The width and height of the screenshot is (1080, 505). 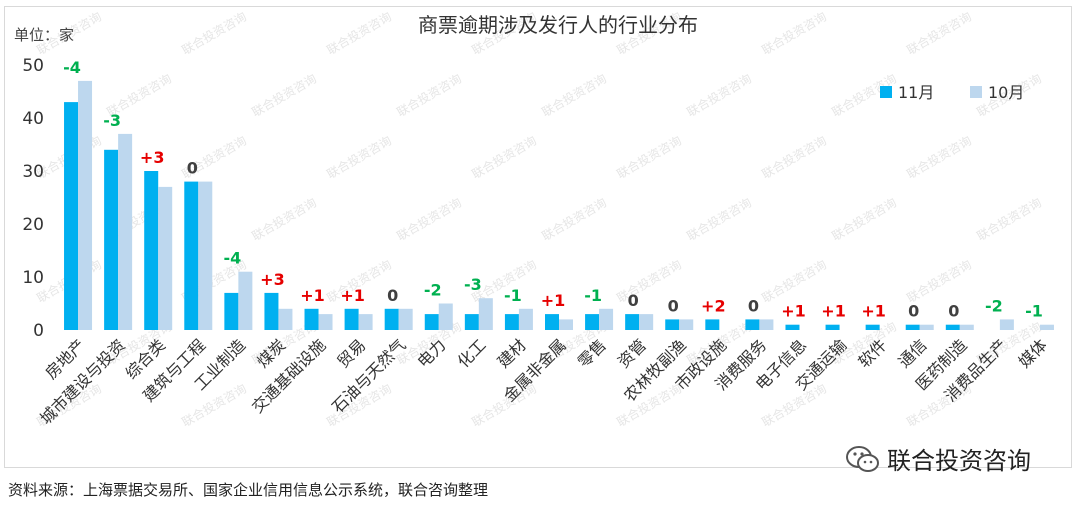 What do you see at coordinates (351, 353) in the screenshot?
I see `x-tick-label: 贸易` at bounding box center [351, 353].